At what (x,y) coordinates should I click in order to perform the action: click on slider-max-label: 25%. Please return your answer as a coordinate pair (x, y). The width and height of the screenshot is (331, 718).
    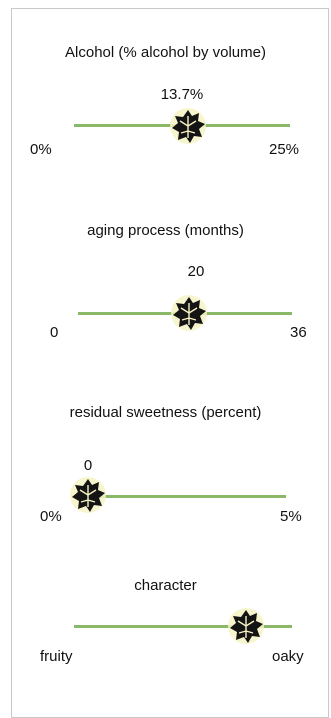
    Looking at the image, I should click on (284, 149).